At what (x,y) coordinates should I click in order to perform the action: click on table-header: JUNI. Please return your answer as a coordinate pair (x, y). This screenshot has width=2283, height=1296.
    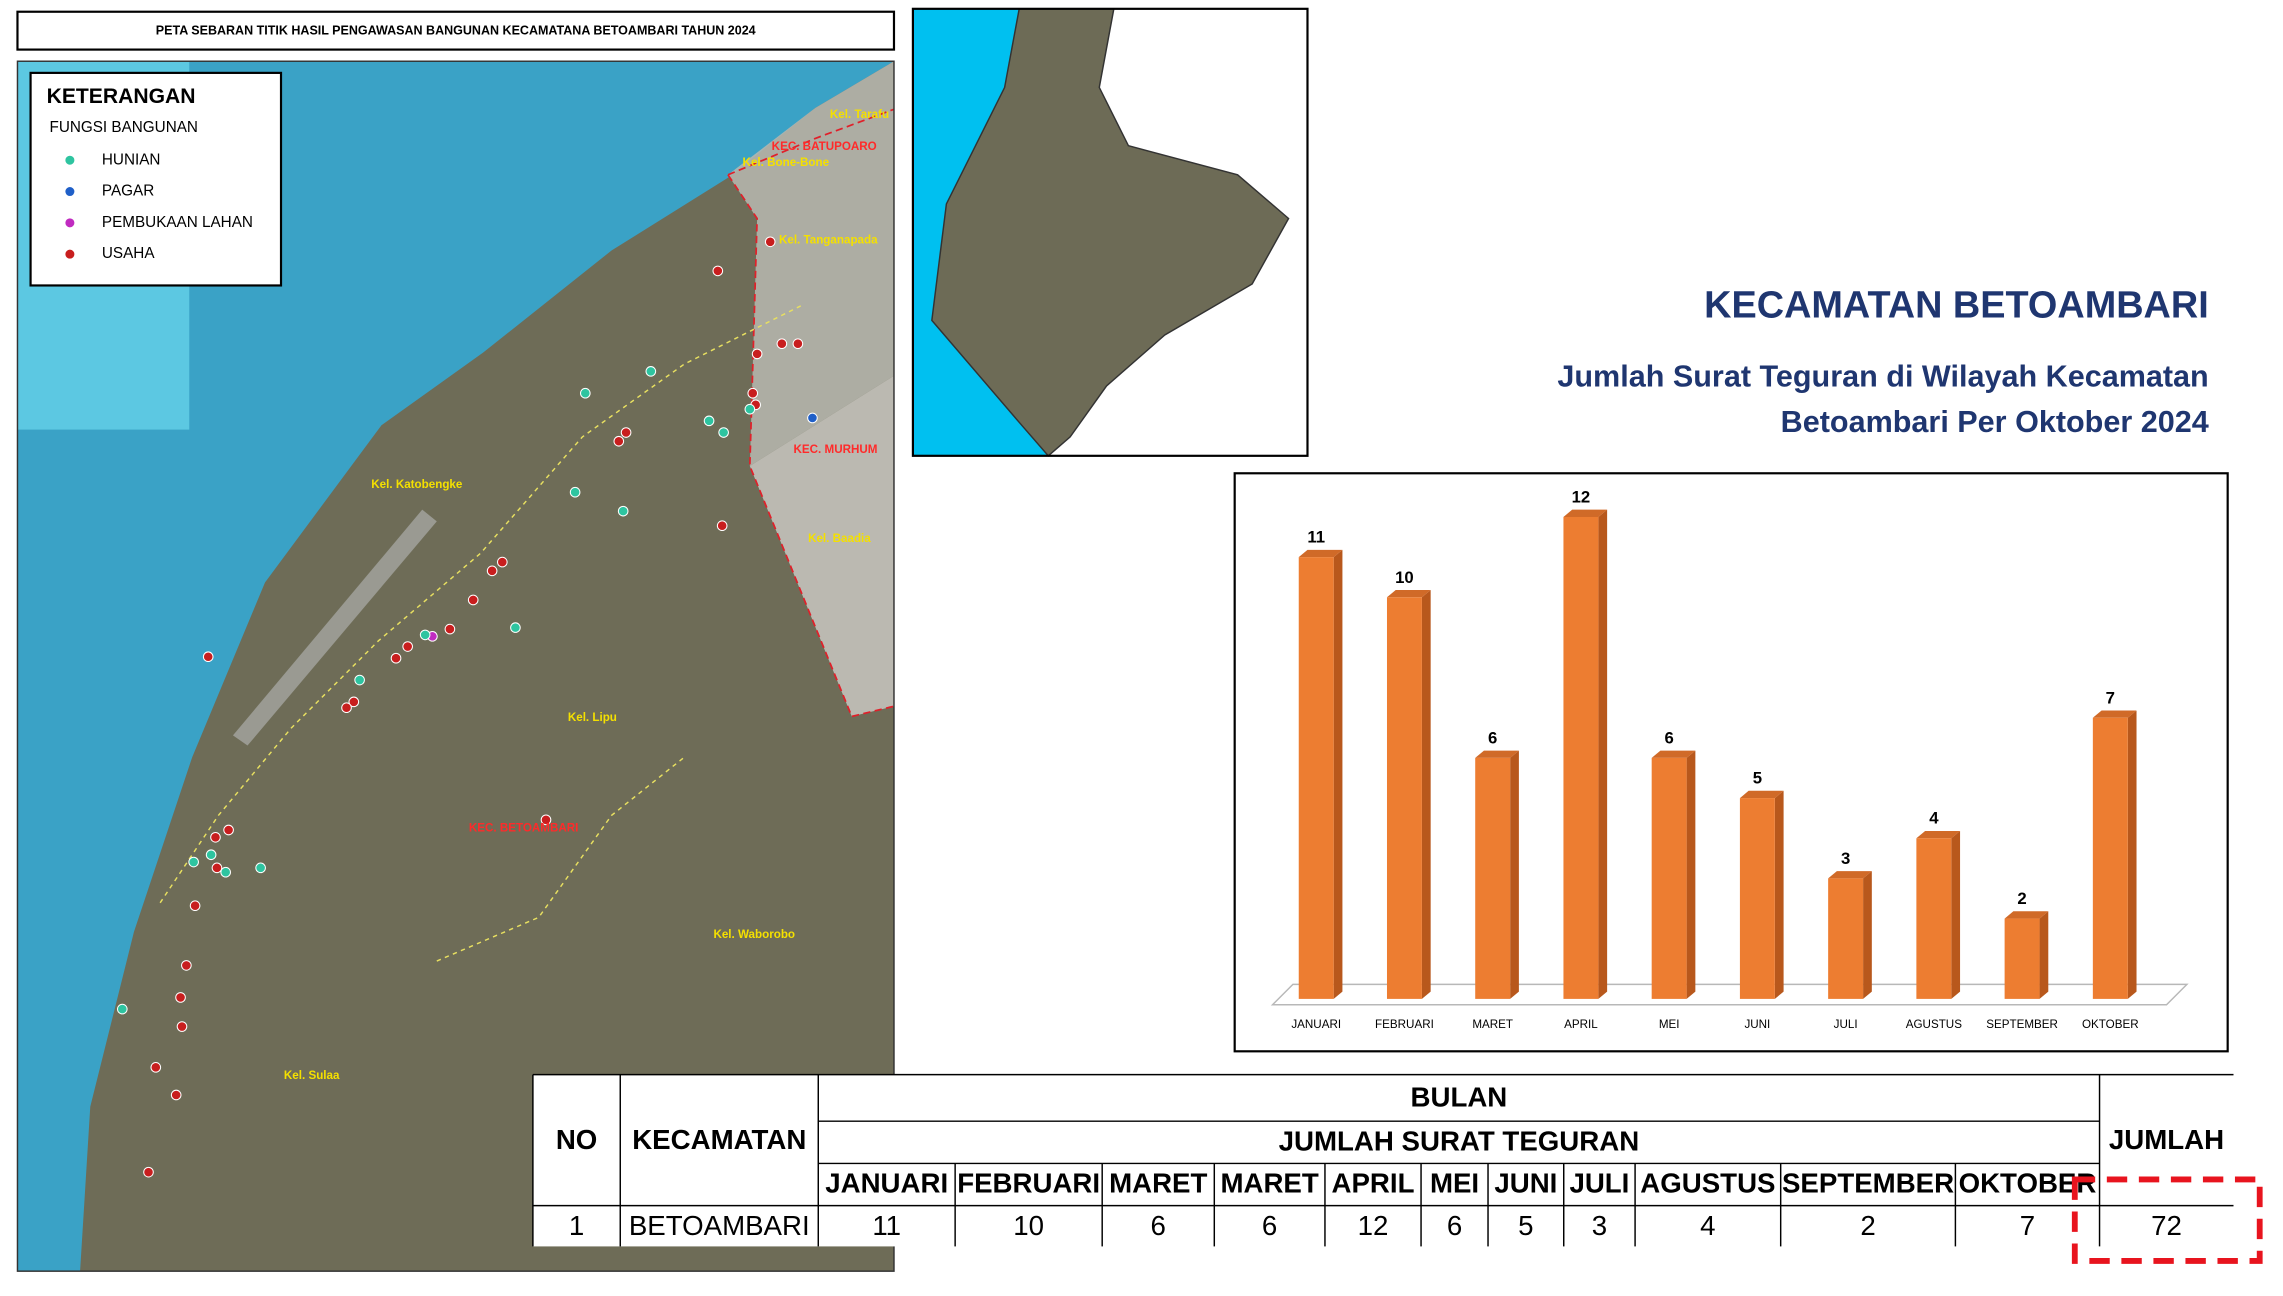
    Looking at the image, I should click on (1525, 1183).